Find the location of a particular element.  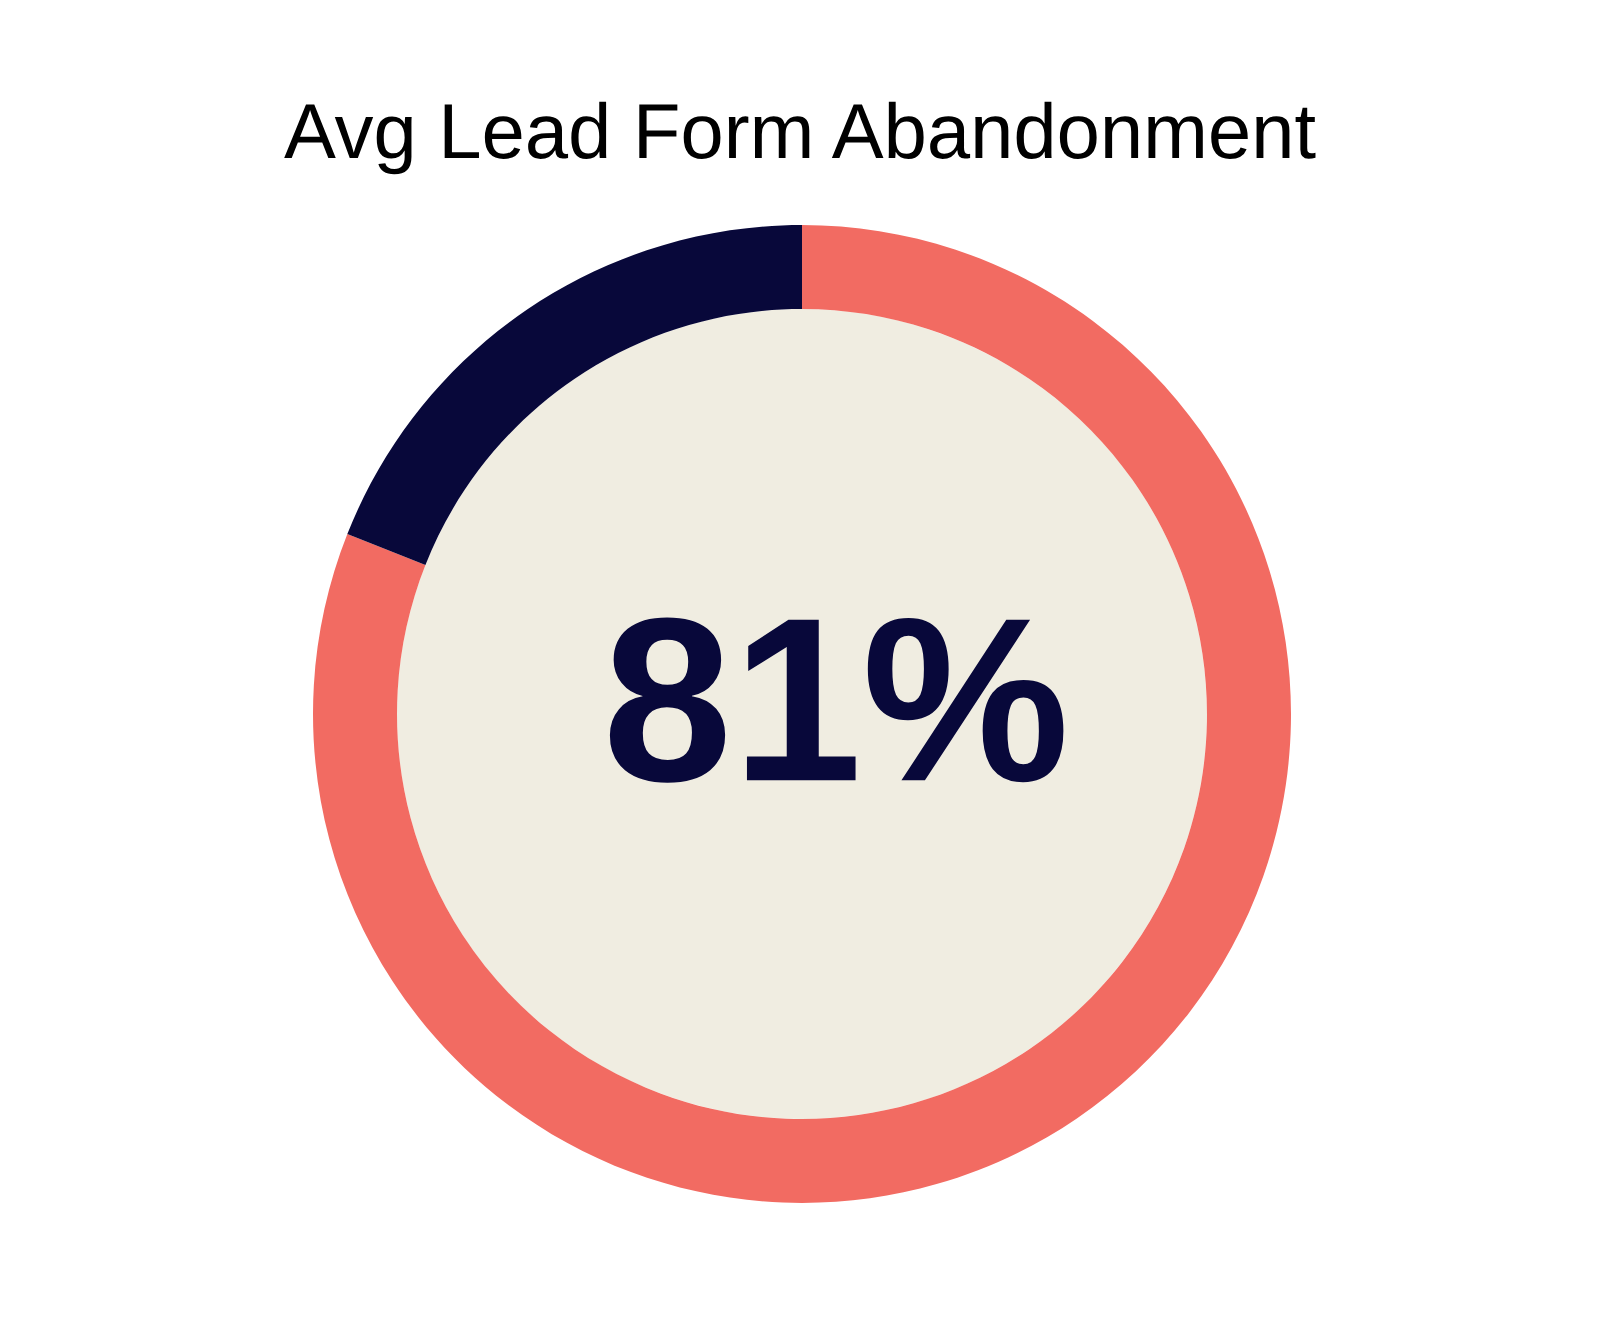

text: 81% is located at coordinates (836, 700).